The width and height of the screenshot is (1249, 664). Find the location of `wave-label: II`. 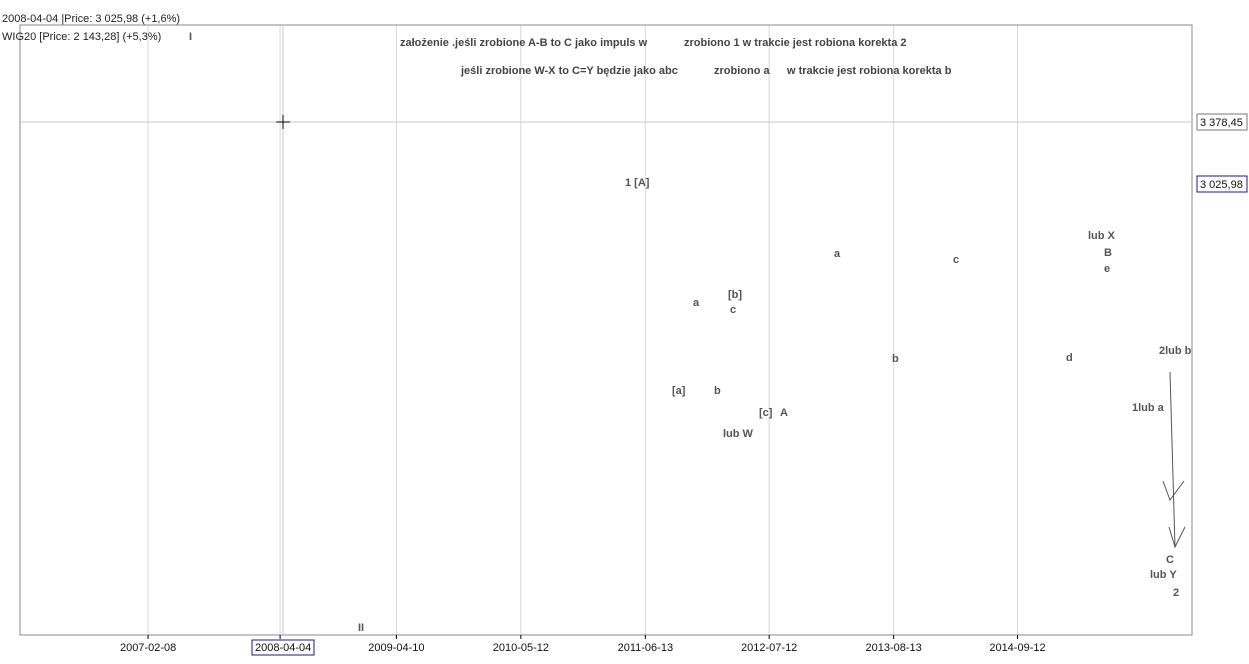

wave-label: II is located at coordinates (361, 628).